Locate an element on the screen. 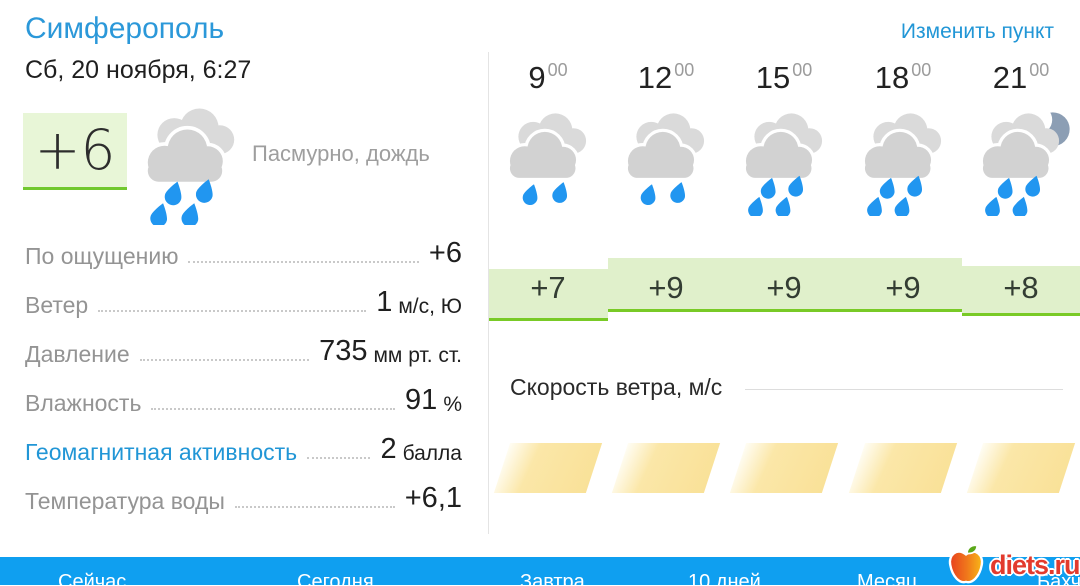  forecast-column: 900 +7 8 is located at coordinates (548, 278).